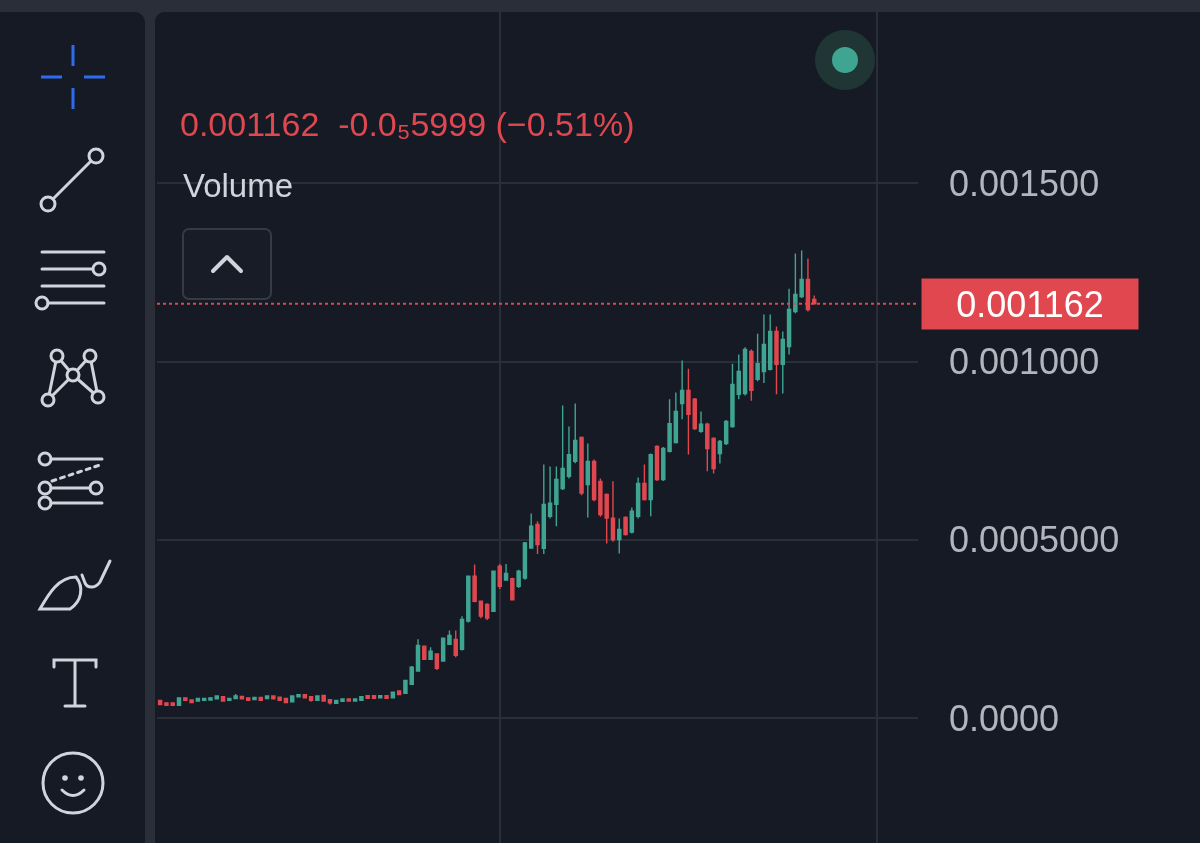 This screenshot has height=843, width=1200. Describe the element at coordinates (407, 124) in the screenshot. I see `text: 0.001162 -0.0₅5999 (−0.51%)` at that location.